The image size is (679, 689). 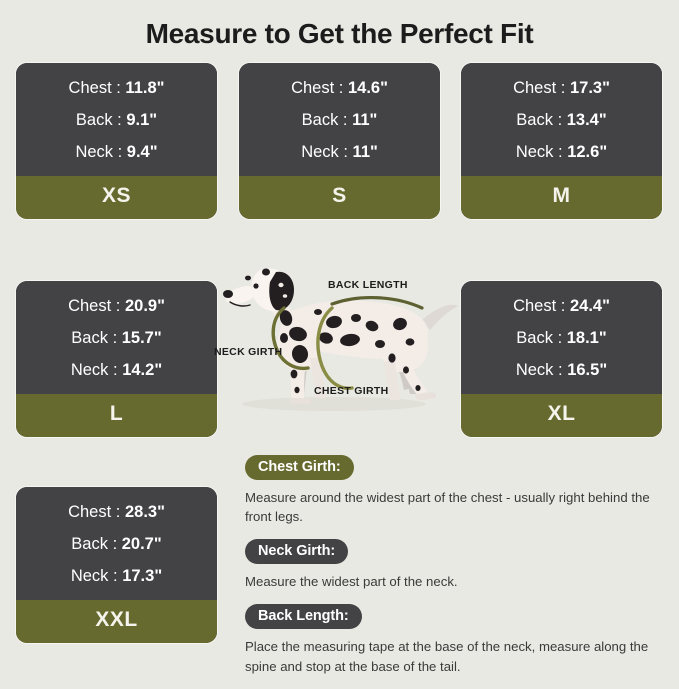 I want to click on measure-value: 14.2", so click(x=142, y=370).